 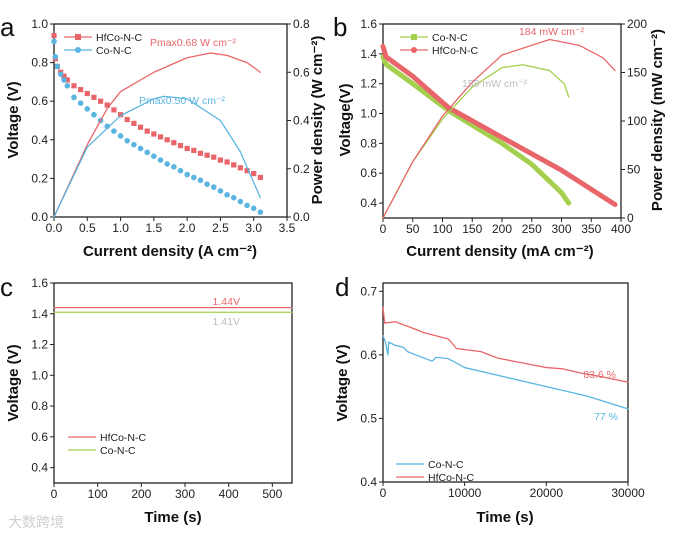 What do you see at coordinates (39, 24) in the screenshot?
I see `y-tick-label: 1.0` at bounding box center [39, 24].